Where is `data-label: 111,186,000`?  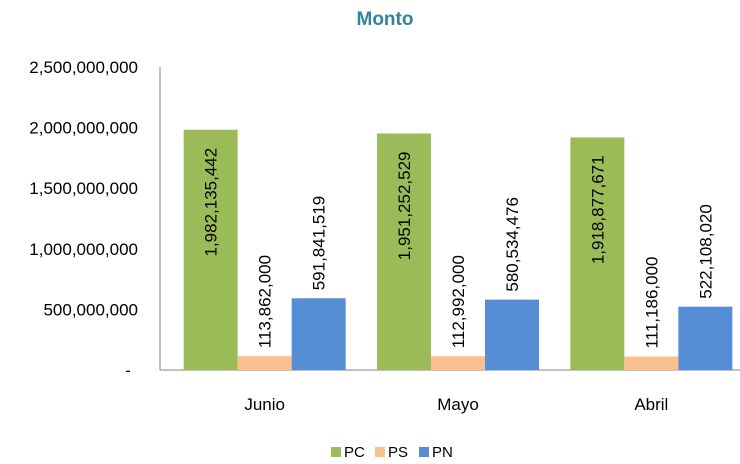
data-label: 111,186,000 is located at coordinates (651, 303).